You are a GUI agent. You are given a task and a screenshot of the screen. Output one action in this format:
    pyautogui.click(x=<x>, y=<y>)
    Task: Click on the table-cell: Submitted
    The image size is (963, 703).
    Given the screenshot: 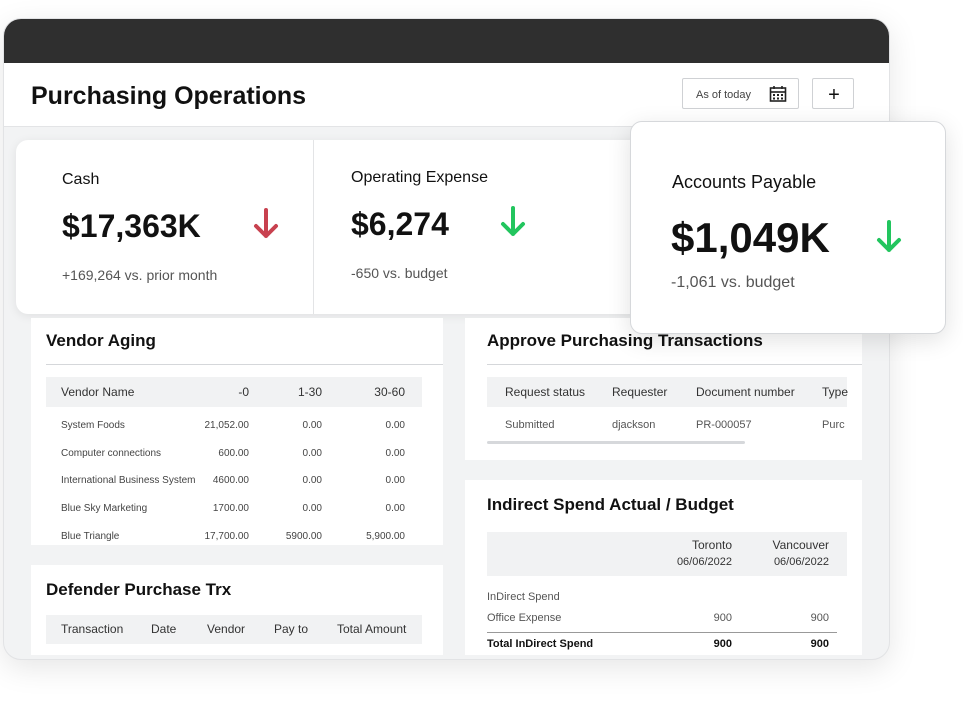 What is the action you would take?
    pyautogui.click(x=530, y=424)
    